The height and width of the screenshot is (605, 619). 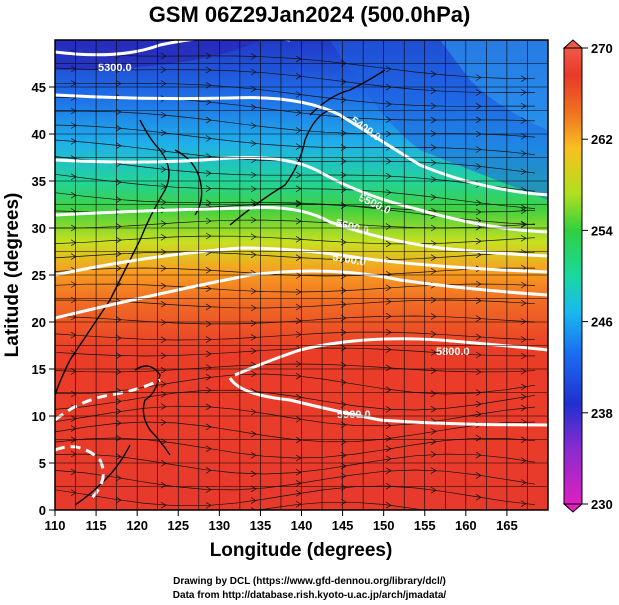 What do you see at coordinates (42, 463) in the screenshot?
I see `y-tick-label: 5` at bounding box center [42, 463].